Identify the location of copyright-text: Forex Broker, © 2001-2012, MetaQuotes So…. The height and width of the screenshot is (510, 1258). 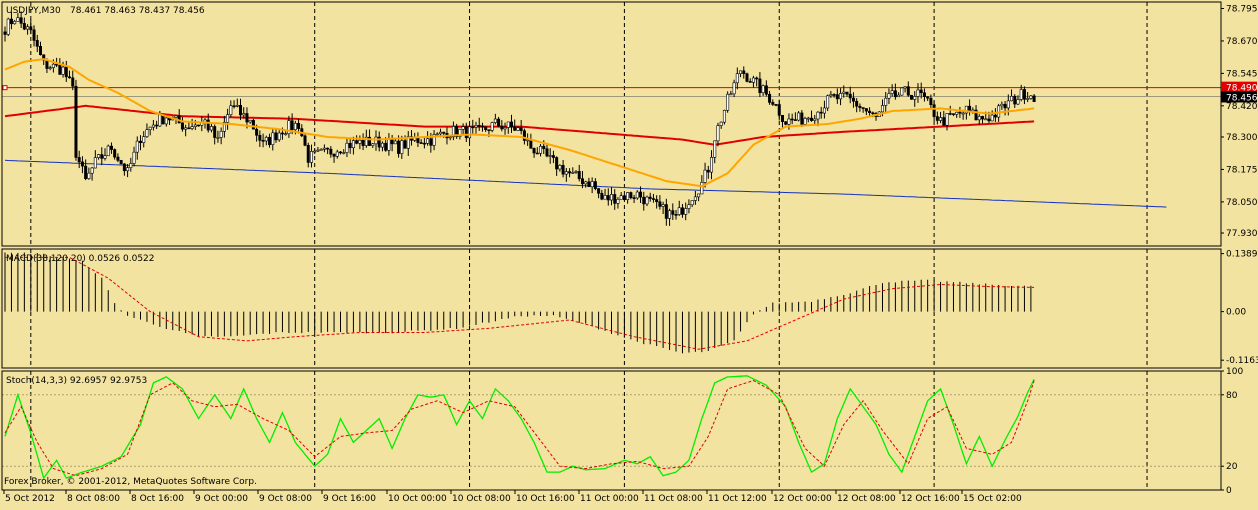
(130, 482).